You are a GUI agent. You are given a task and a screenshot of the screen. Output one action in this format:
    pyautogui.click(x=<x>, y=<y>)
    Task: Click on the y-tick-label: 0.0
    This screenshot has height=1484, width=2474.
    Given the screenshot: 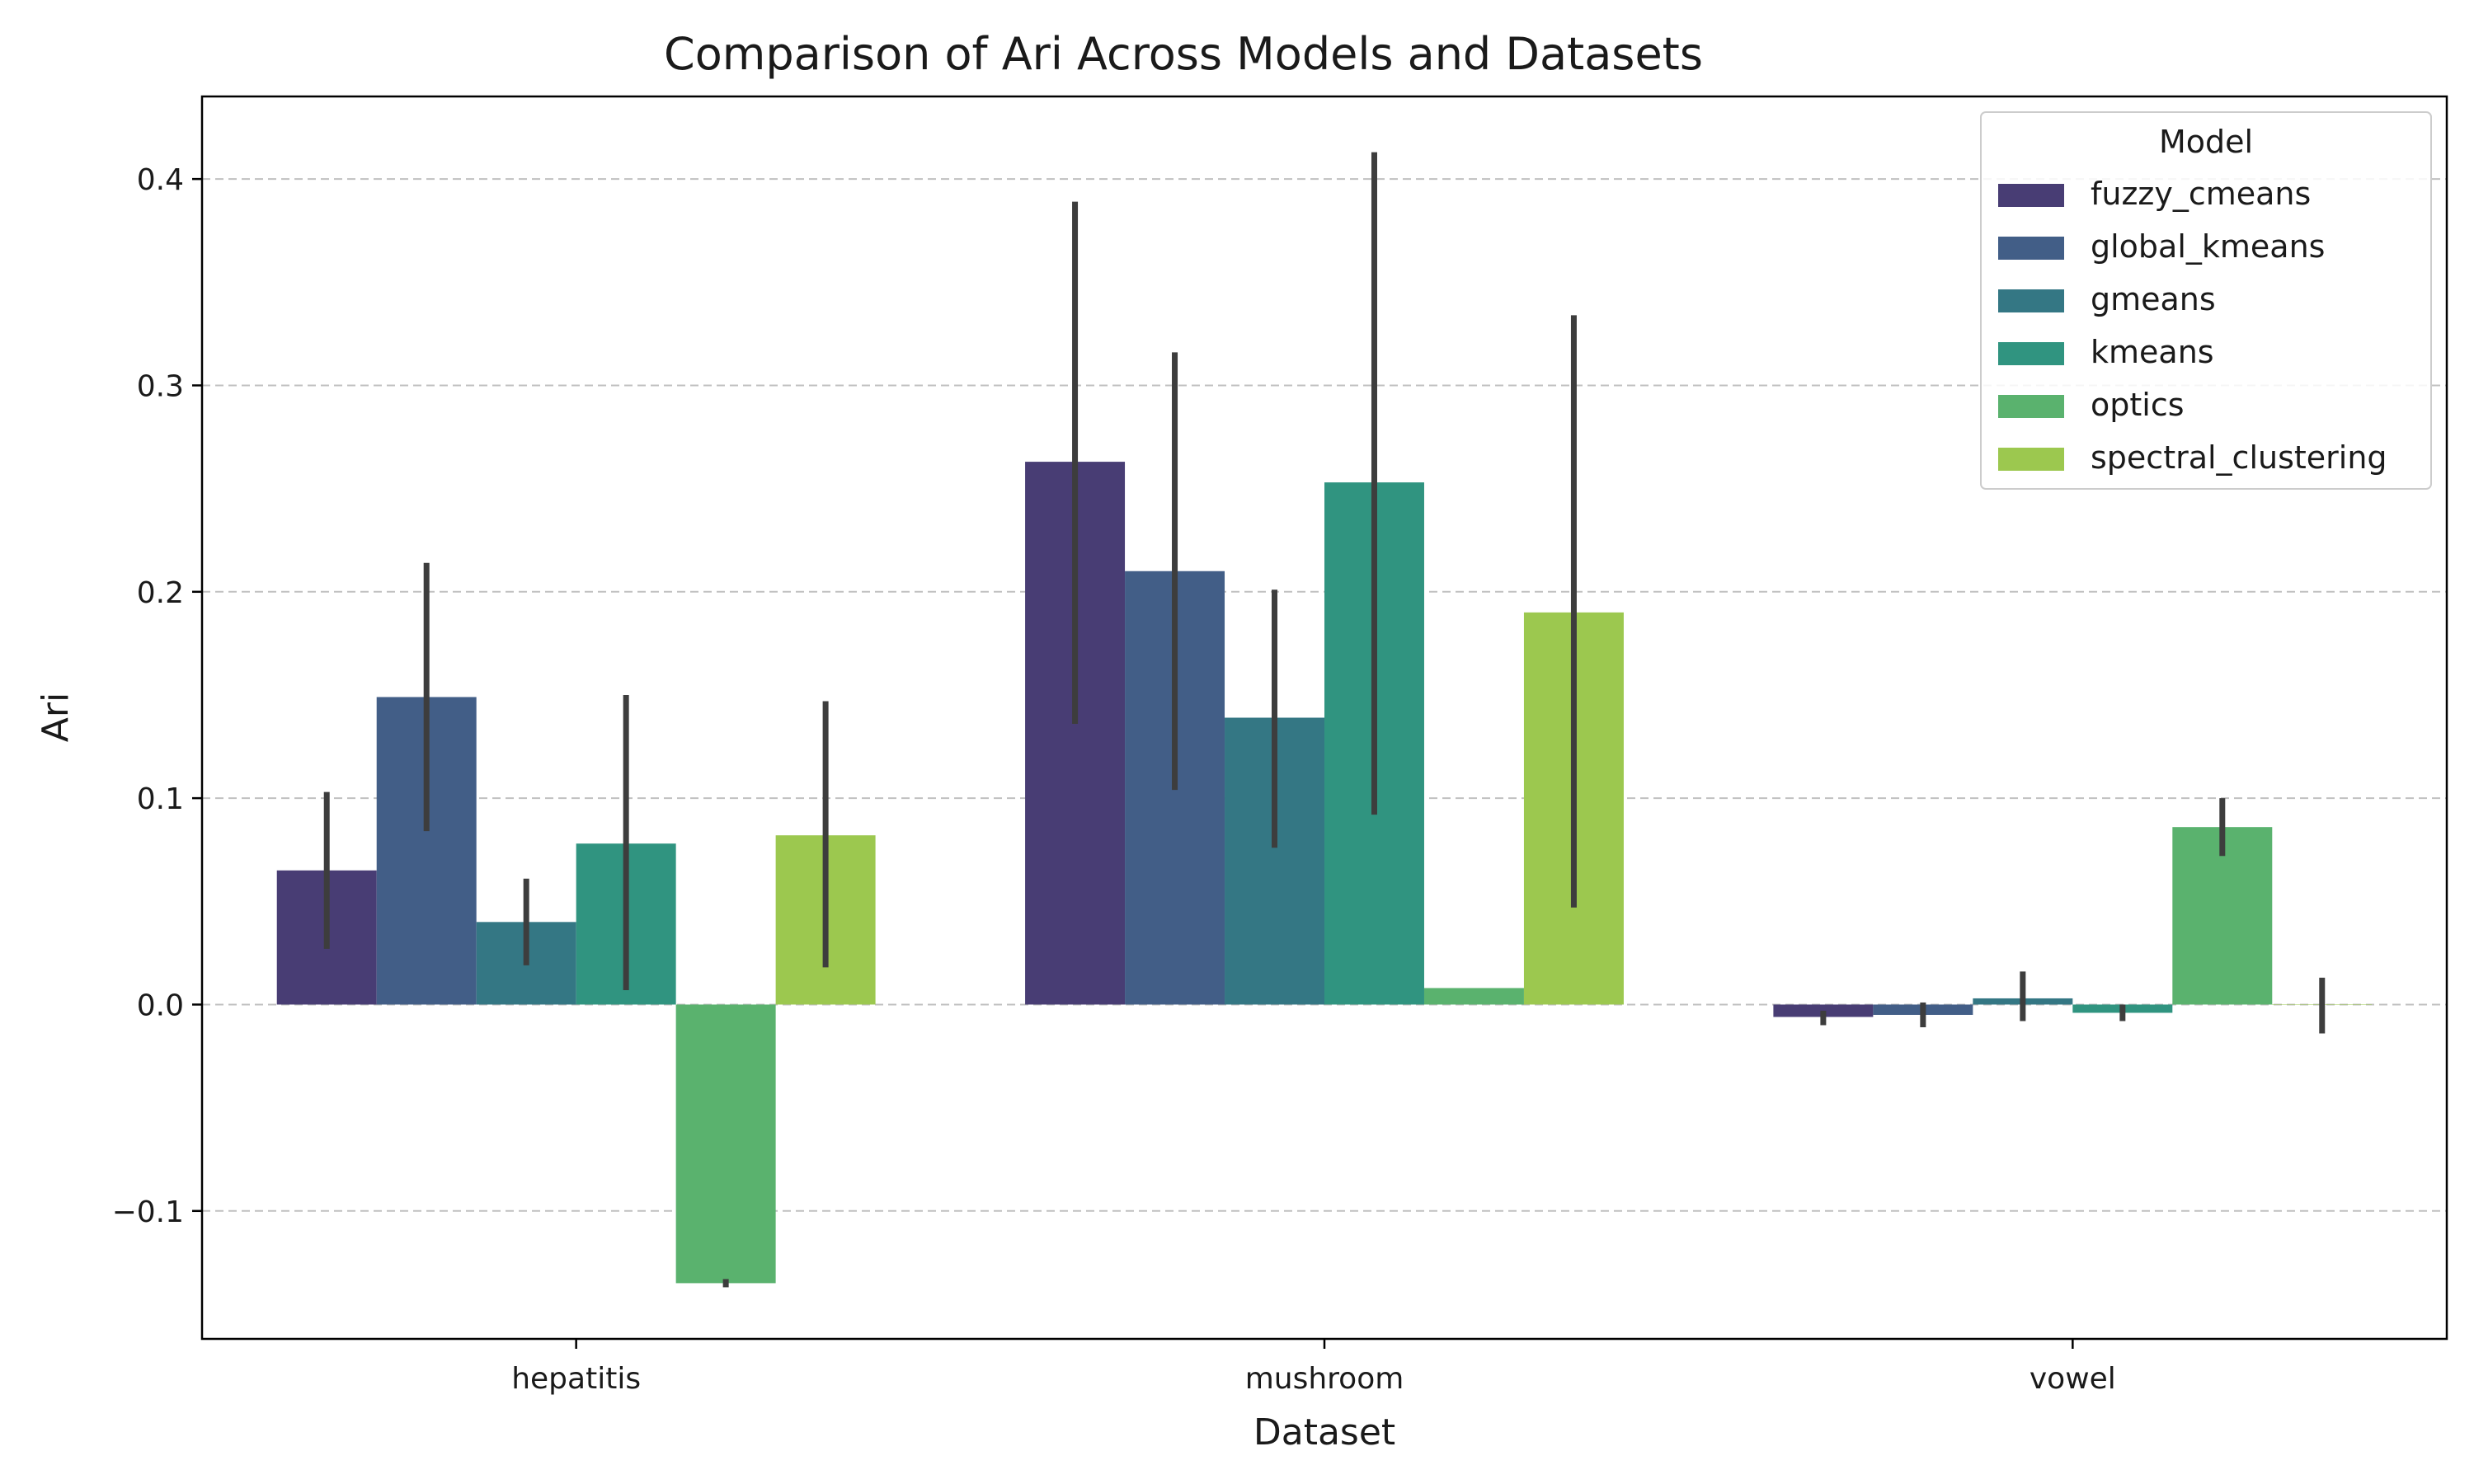 What is the action you would take?
    pyautogui.click(x=160, y=1006)
    